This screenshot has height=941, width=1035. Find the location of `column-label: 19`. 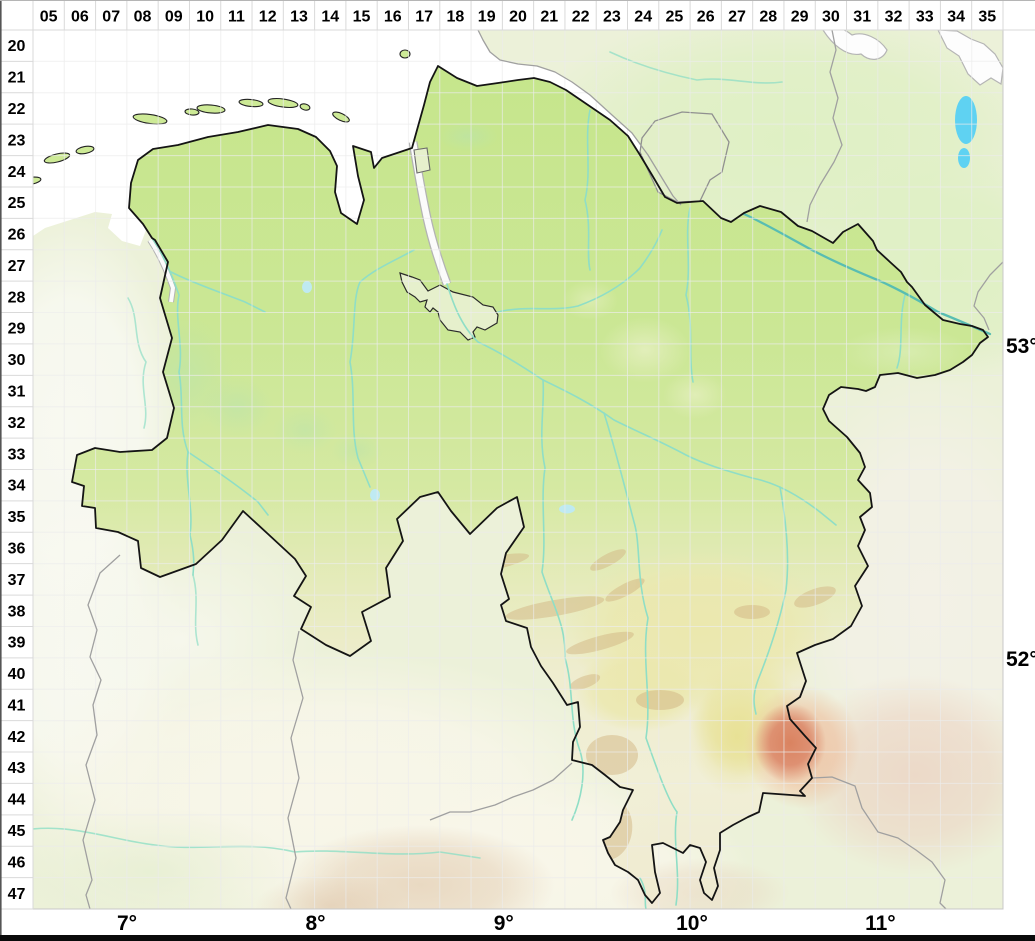

column-label: 19 is located at coordinates (487, 17).